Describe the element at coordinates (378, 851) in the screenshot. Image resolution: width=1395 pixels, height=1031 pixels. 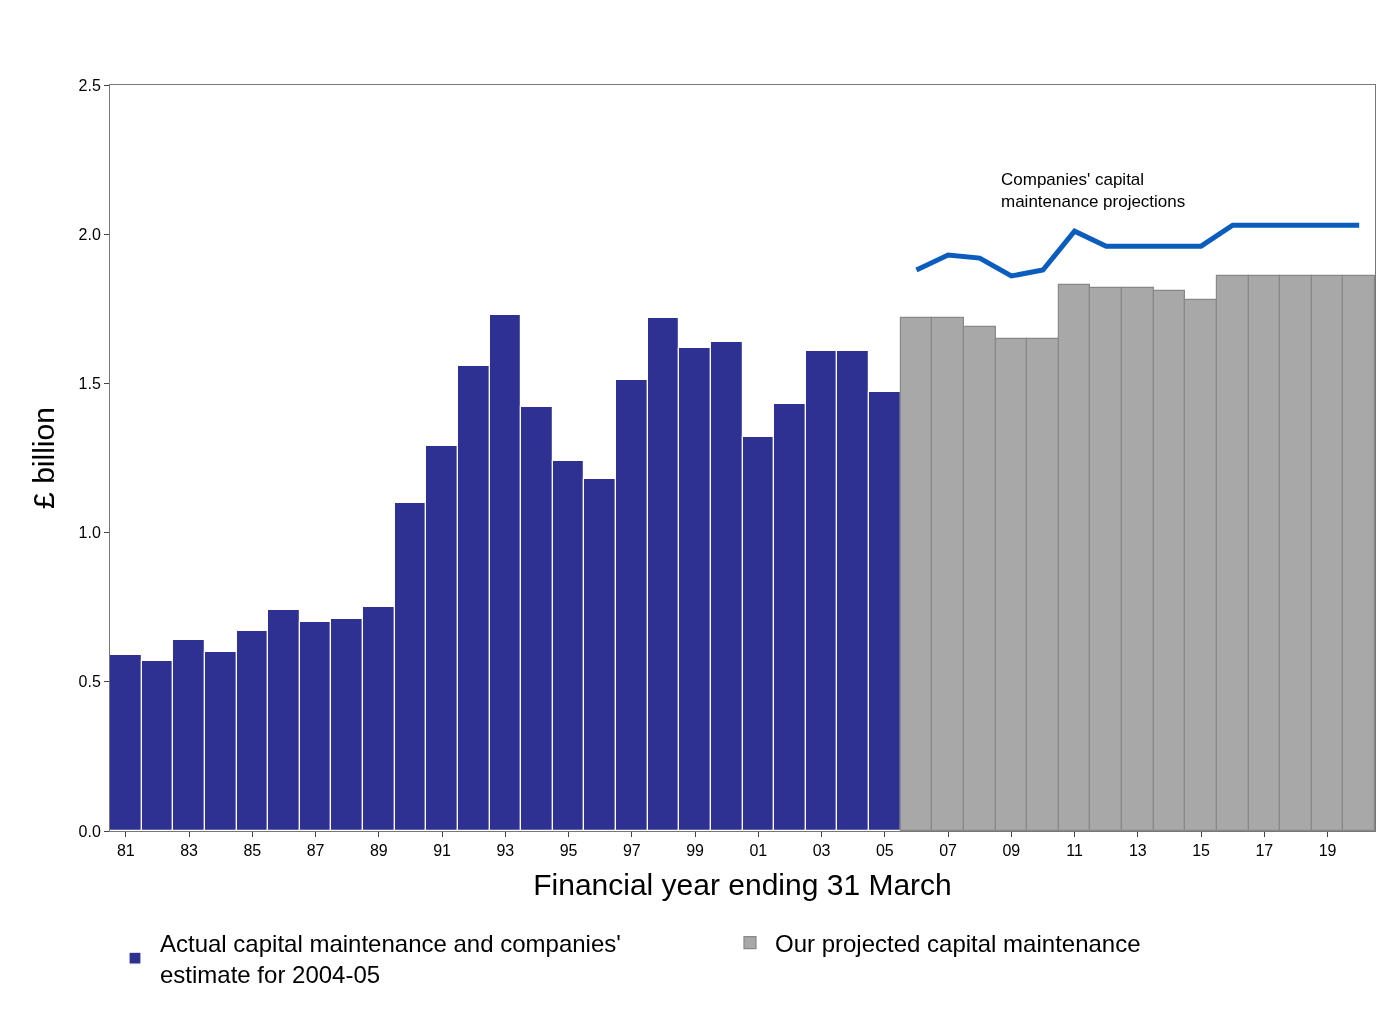
I see `x-tick-label: 89` at that location.